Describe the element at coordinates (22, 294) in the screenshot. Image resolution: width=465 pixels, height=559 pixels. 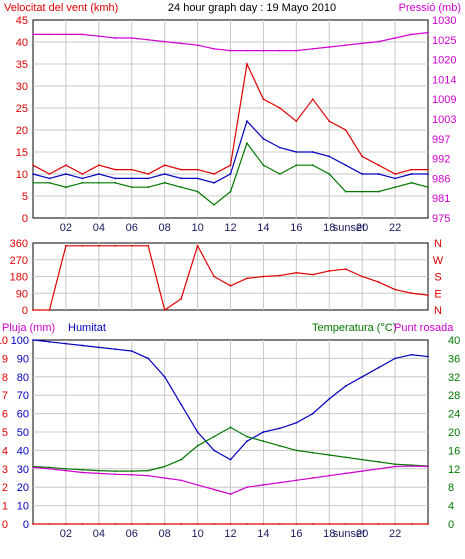
I see `direction-ytick-label: 90` at that location.